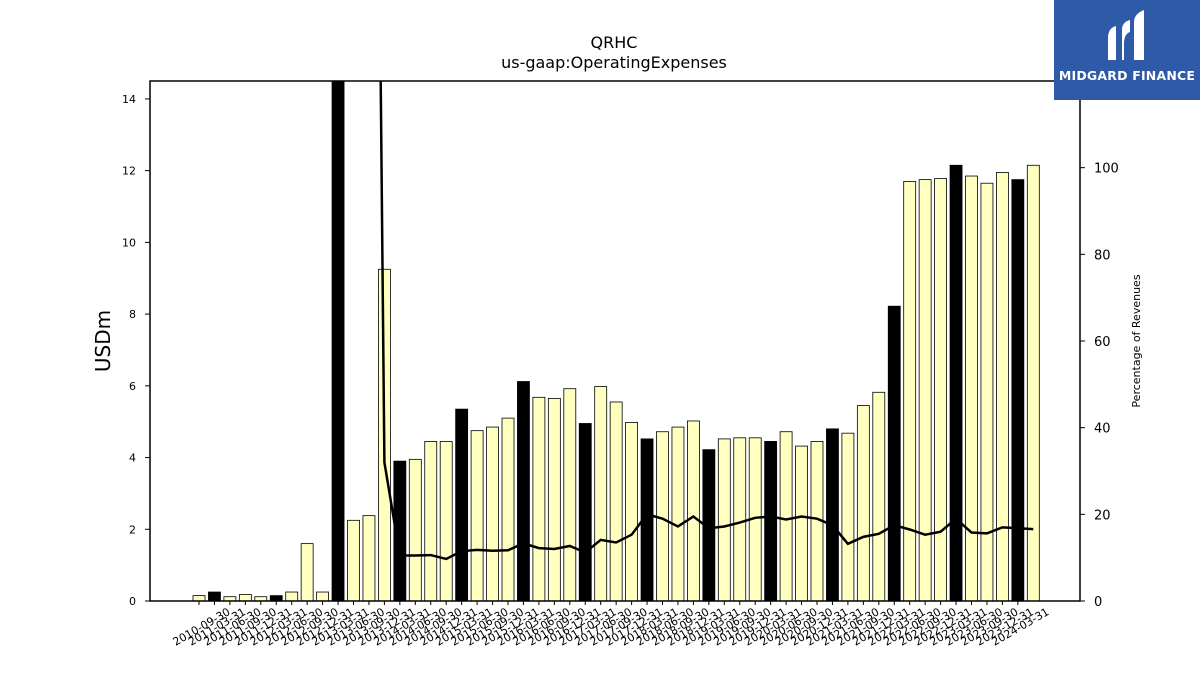 The image size is (1200, 675). I want to click on logo-text: MIDGARD FINANCE, so click(1127, 75).